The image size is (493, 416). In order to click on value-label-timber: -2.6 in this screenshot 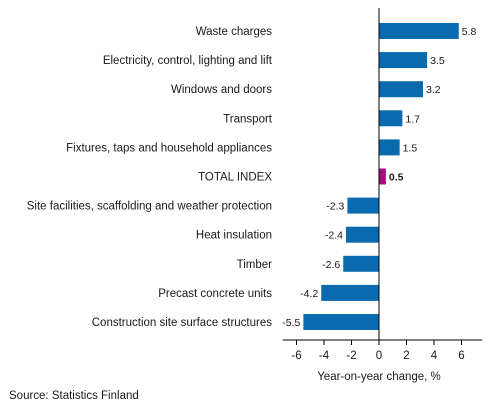, I will do `click(331, 265)`.